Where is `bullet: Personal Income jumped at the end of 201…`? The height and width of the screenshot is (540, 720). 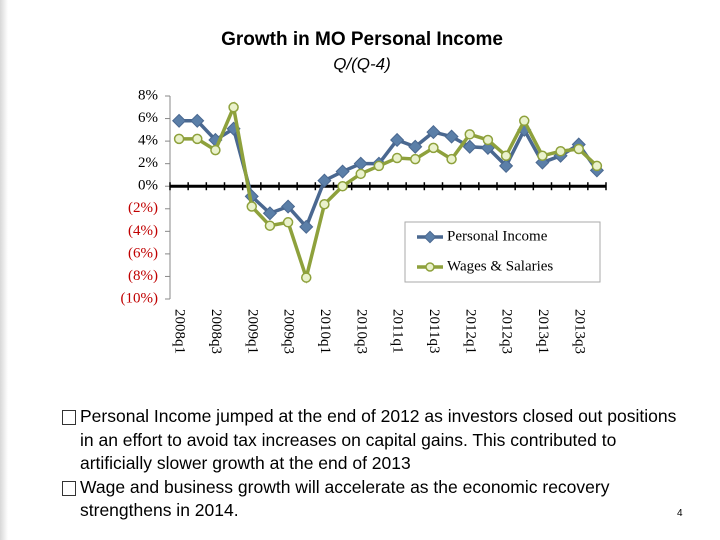
bullet: Personal Income jumped at the end of 201… is located at coordinates (377, 440).